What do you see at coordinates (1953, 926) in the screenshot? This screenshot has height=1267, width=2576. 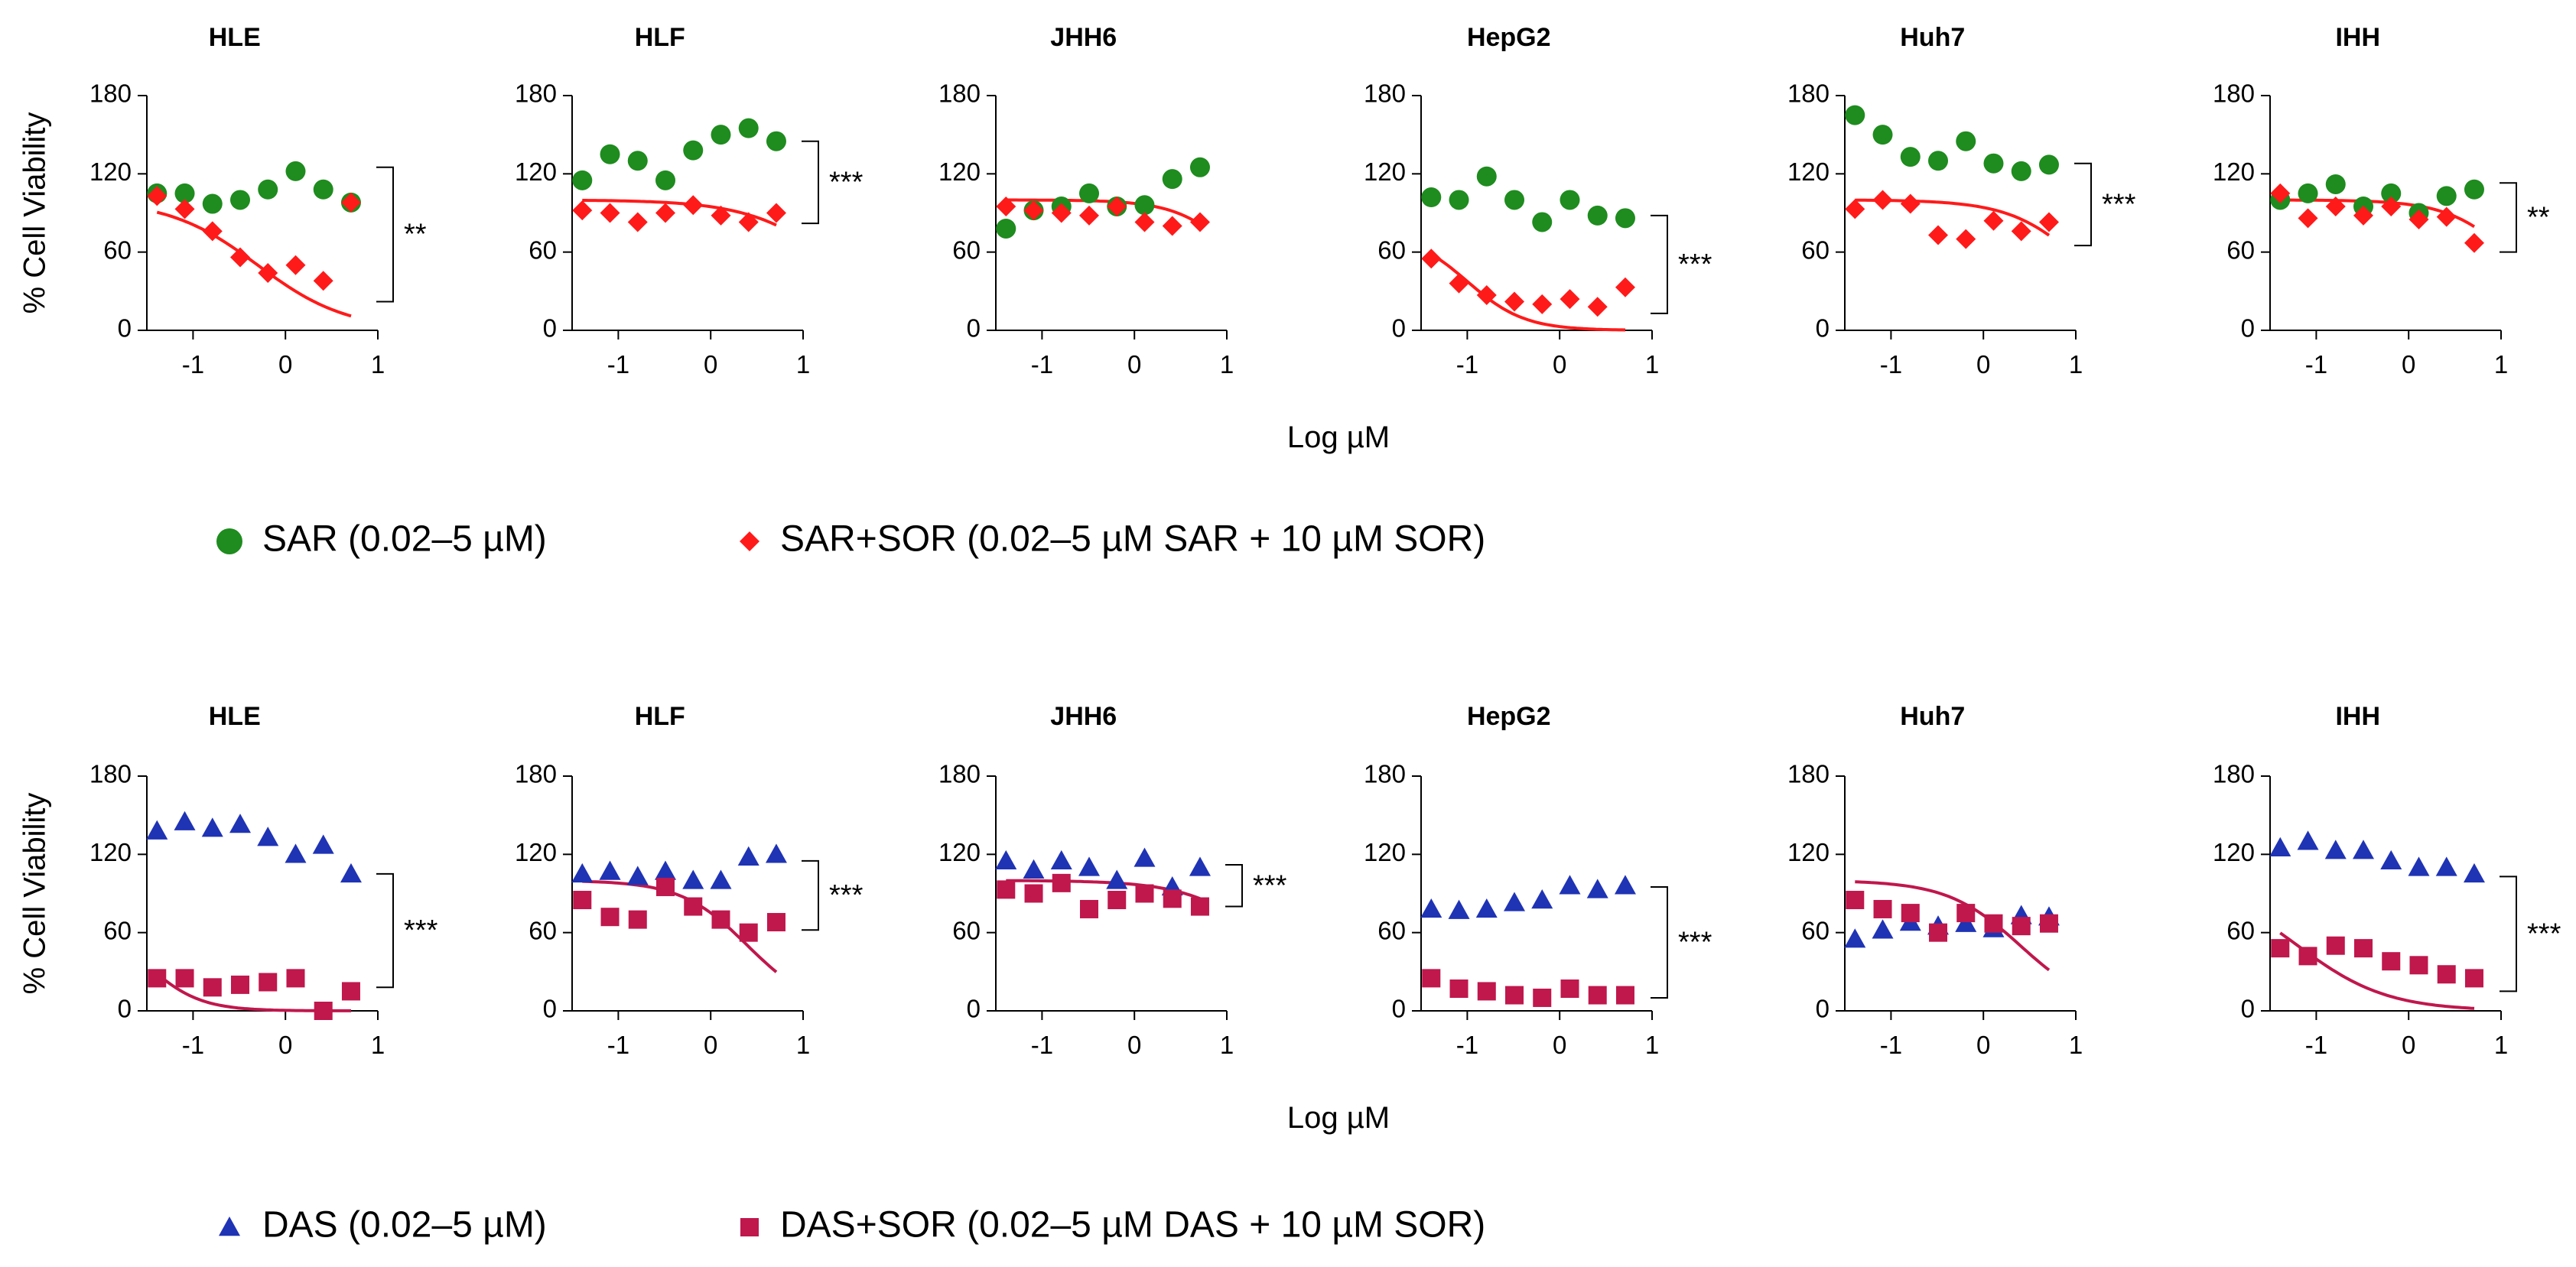 I see `fit-curve` at bounding box center [1953, 926].